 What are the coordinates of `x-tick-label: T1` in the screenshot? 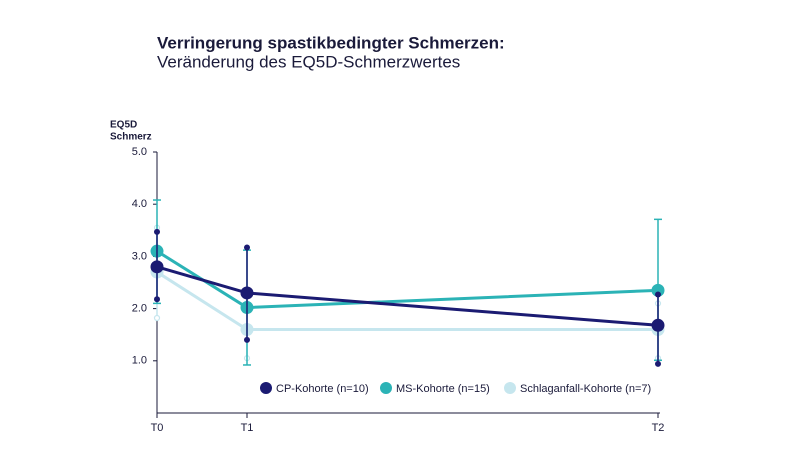 It's located at (247, 428).